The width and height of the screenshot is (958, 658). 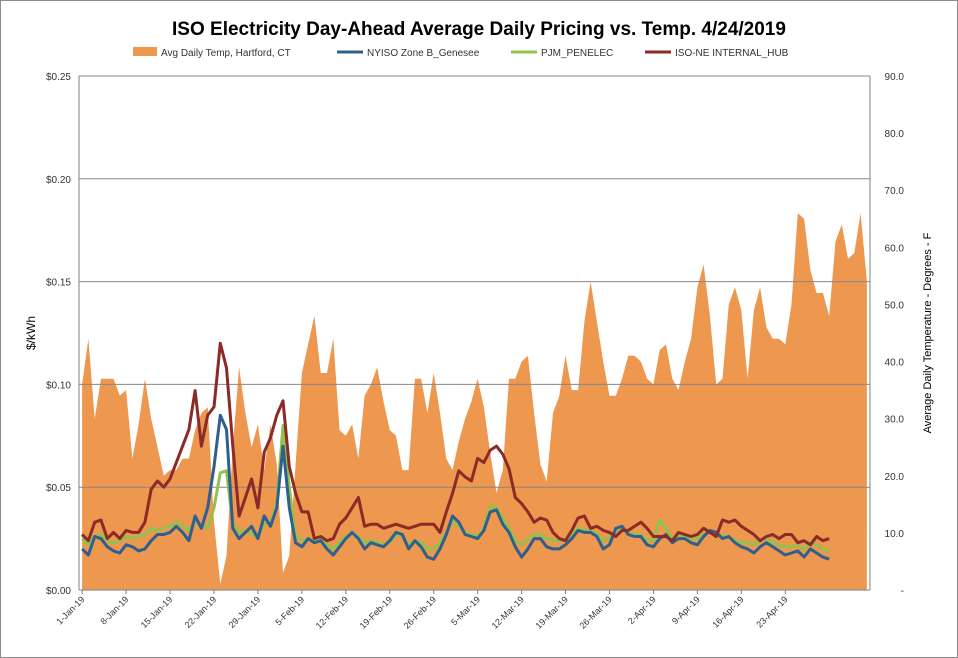 I want to click on legend-label-temp: Avg Daily Temp, Hartford, CT, so click(x=226, y=53).